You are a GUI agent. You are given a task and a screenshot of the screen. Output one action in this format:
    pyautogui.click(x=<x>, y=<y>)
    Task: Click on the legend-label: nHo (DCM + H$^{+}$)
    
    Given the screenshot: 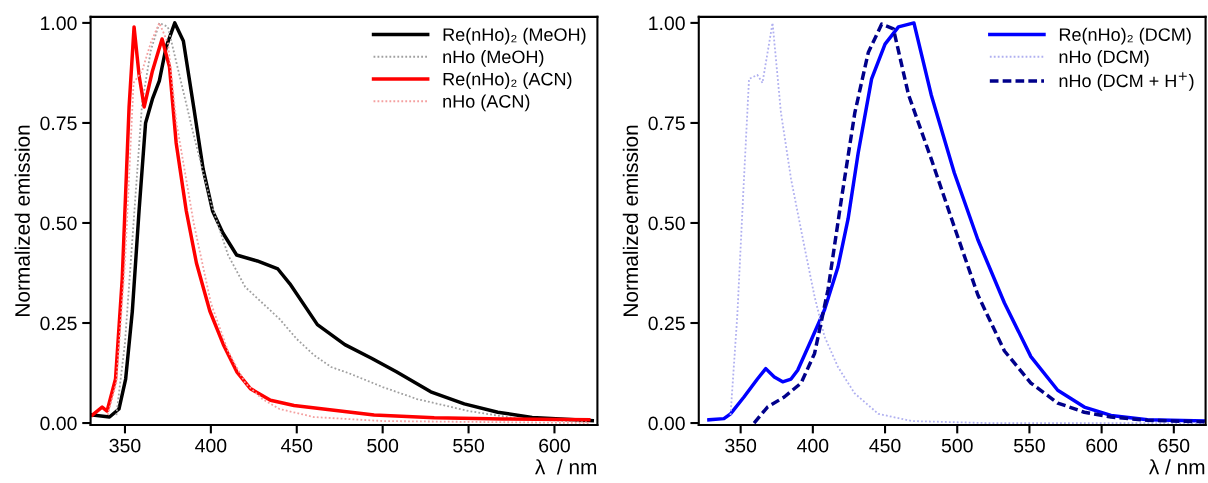 What is the action you would take?
    pyautogui.click(x=1126, y=81)
    